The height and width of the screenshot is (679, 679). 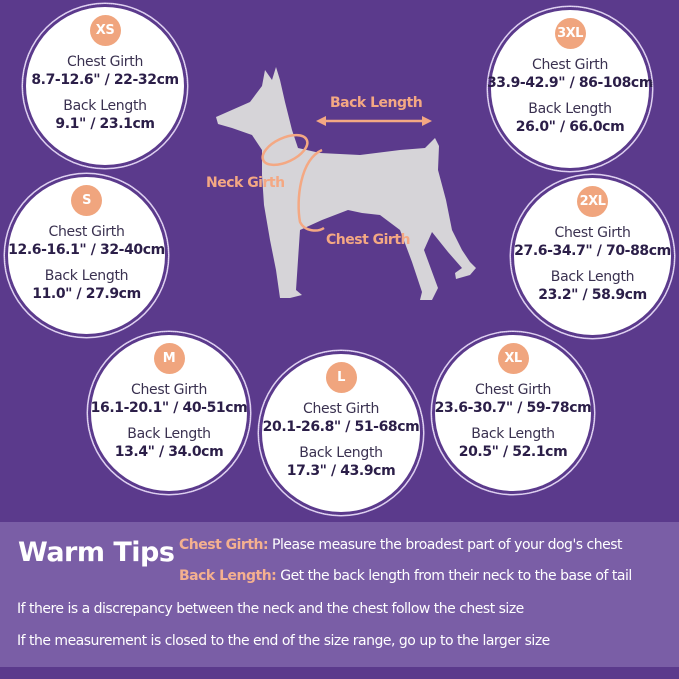 What do you see at coordinates (570, 83) in the screenshot?
I see `chest-girth-value: 33.9-42.9" / 86-108cm` at bounding box center [570, 83].